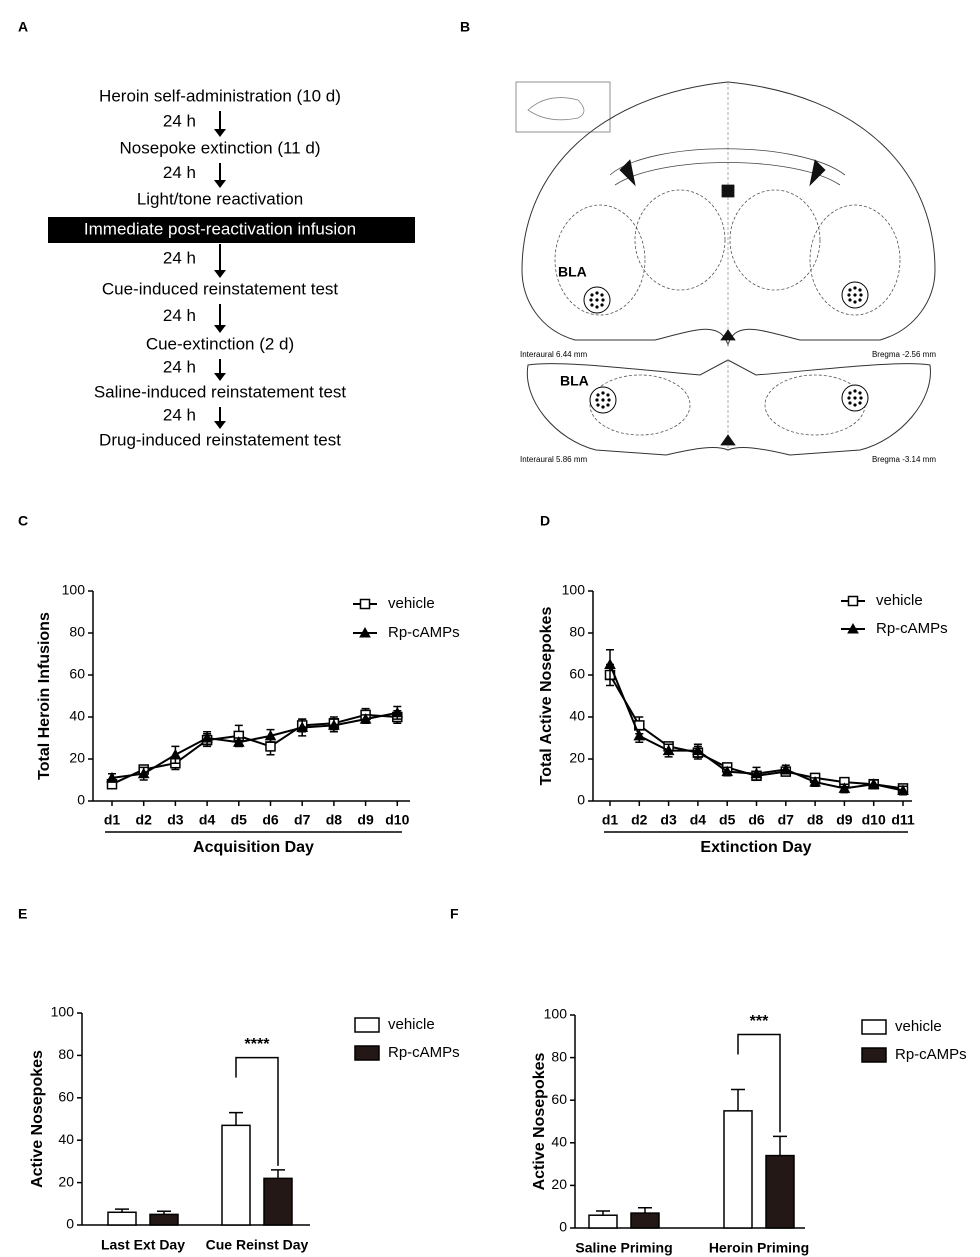 The height and width of the screenshot is (1257, 980). Describe the element at coordinates (645, 1210) in the screenshot. I see `error-bar` at that location.